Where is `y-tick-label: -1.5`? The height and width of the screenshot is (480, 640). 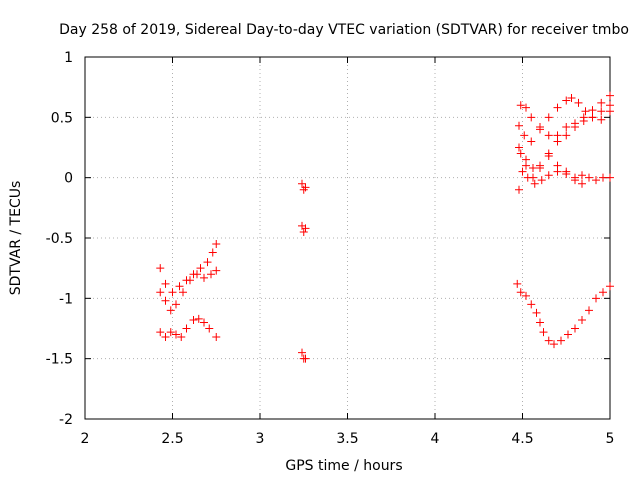
y-tick-label: -1.5 is located at coordinates (59, 360).